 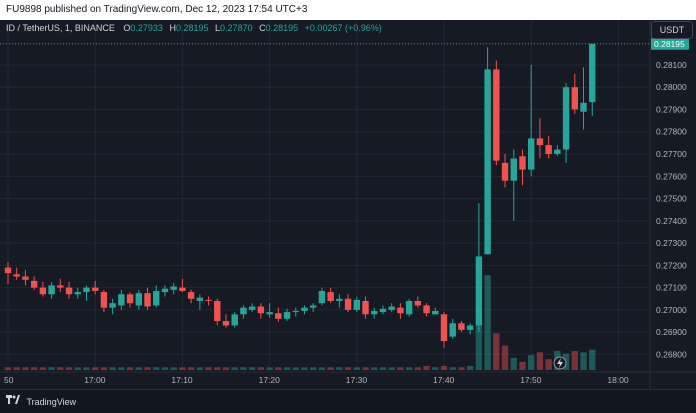 What do you see at coordinates (671, 243) in the screenshot?
I see `price-tick-label: 0.27300` at bounding box center [671, 243].